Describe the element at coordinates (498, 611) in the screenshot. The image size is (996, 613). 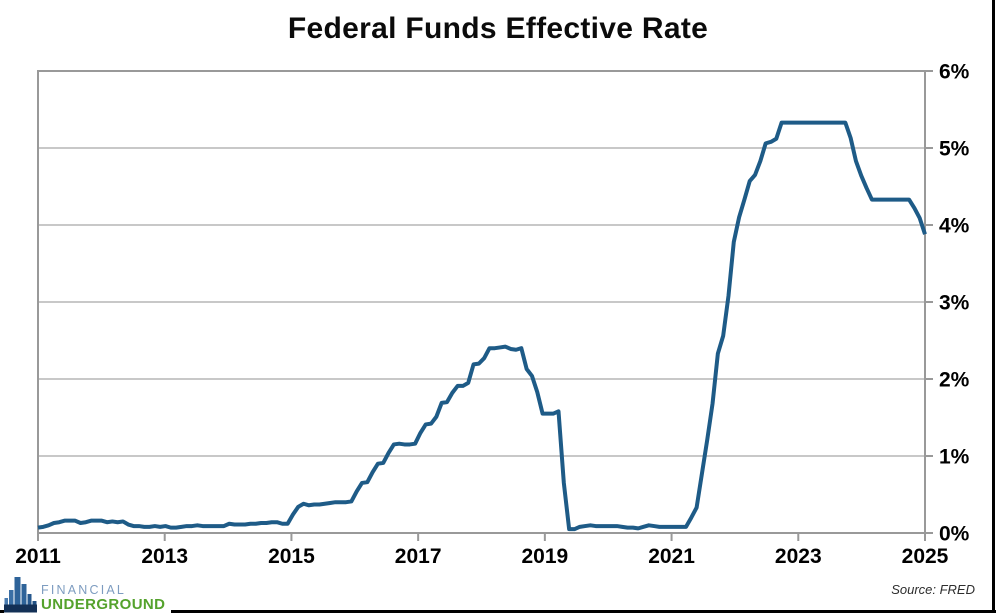
I see `bottom-edge-bar` at that location.